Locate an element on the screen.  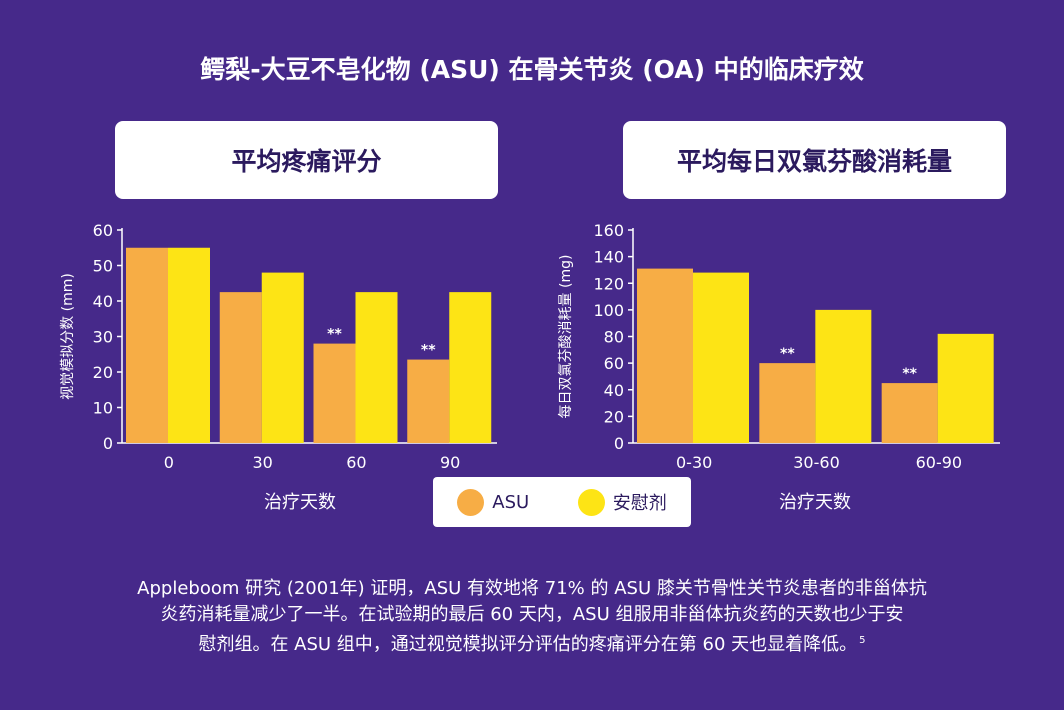
chart-title-diclofenac: 平均每日双氯芬酸消耗量 is located at coordinates (814, 160).